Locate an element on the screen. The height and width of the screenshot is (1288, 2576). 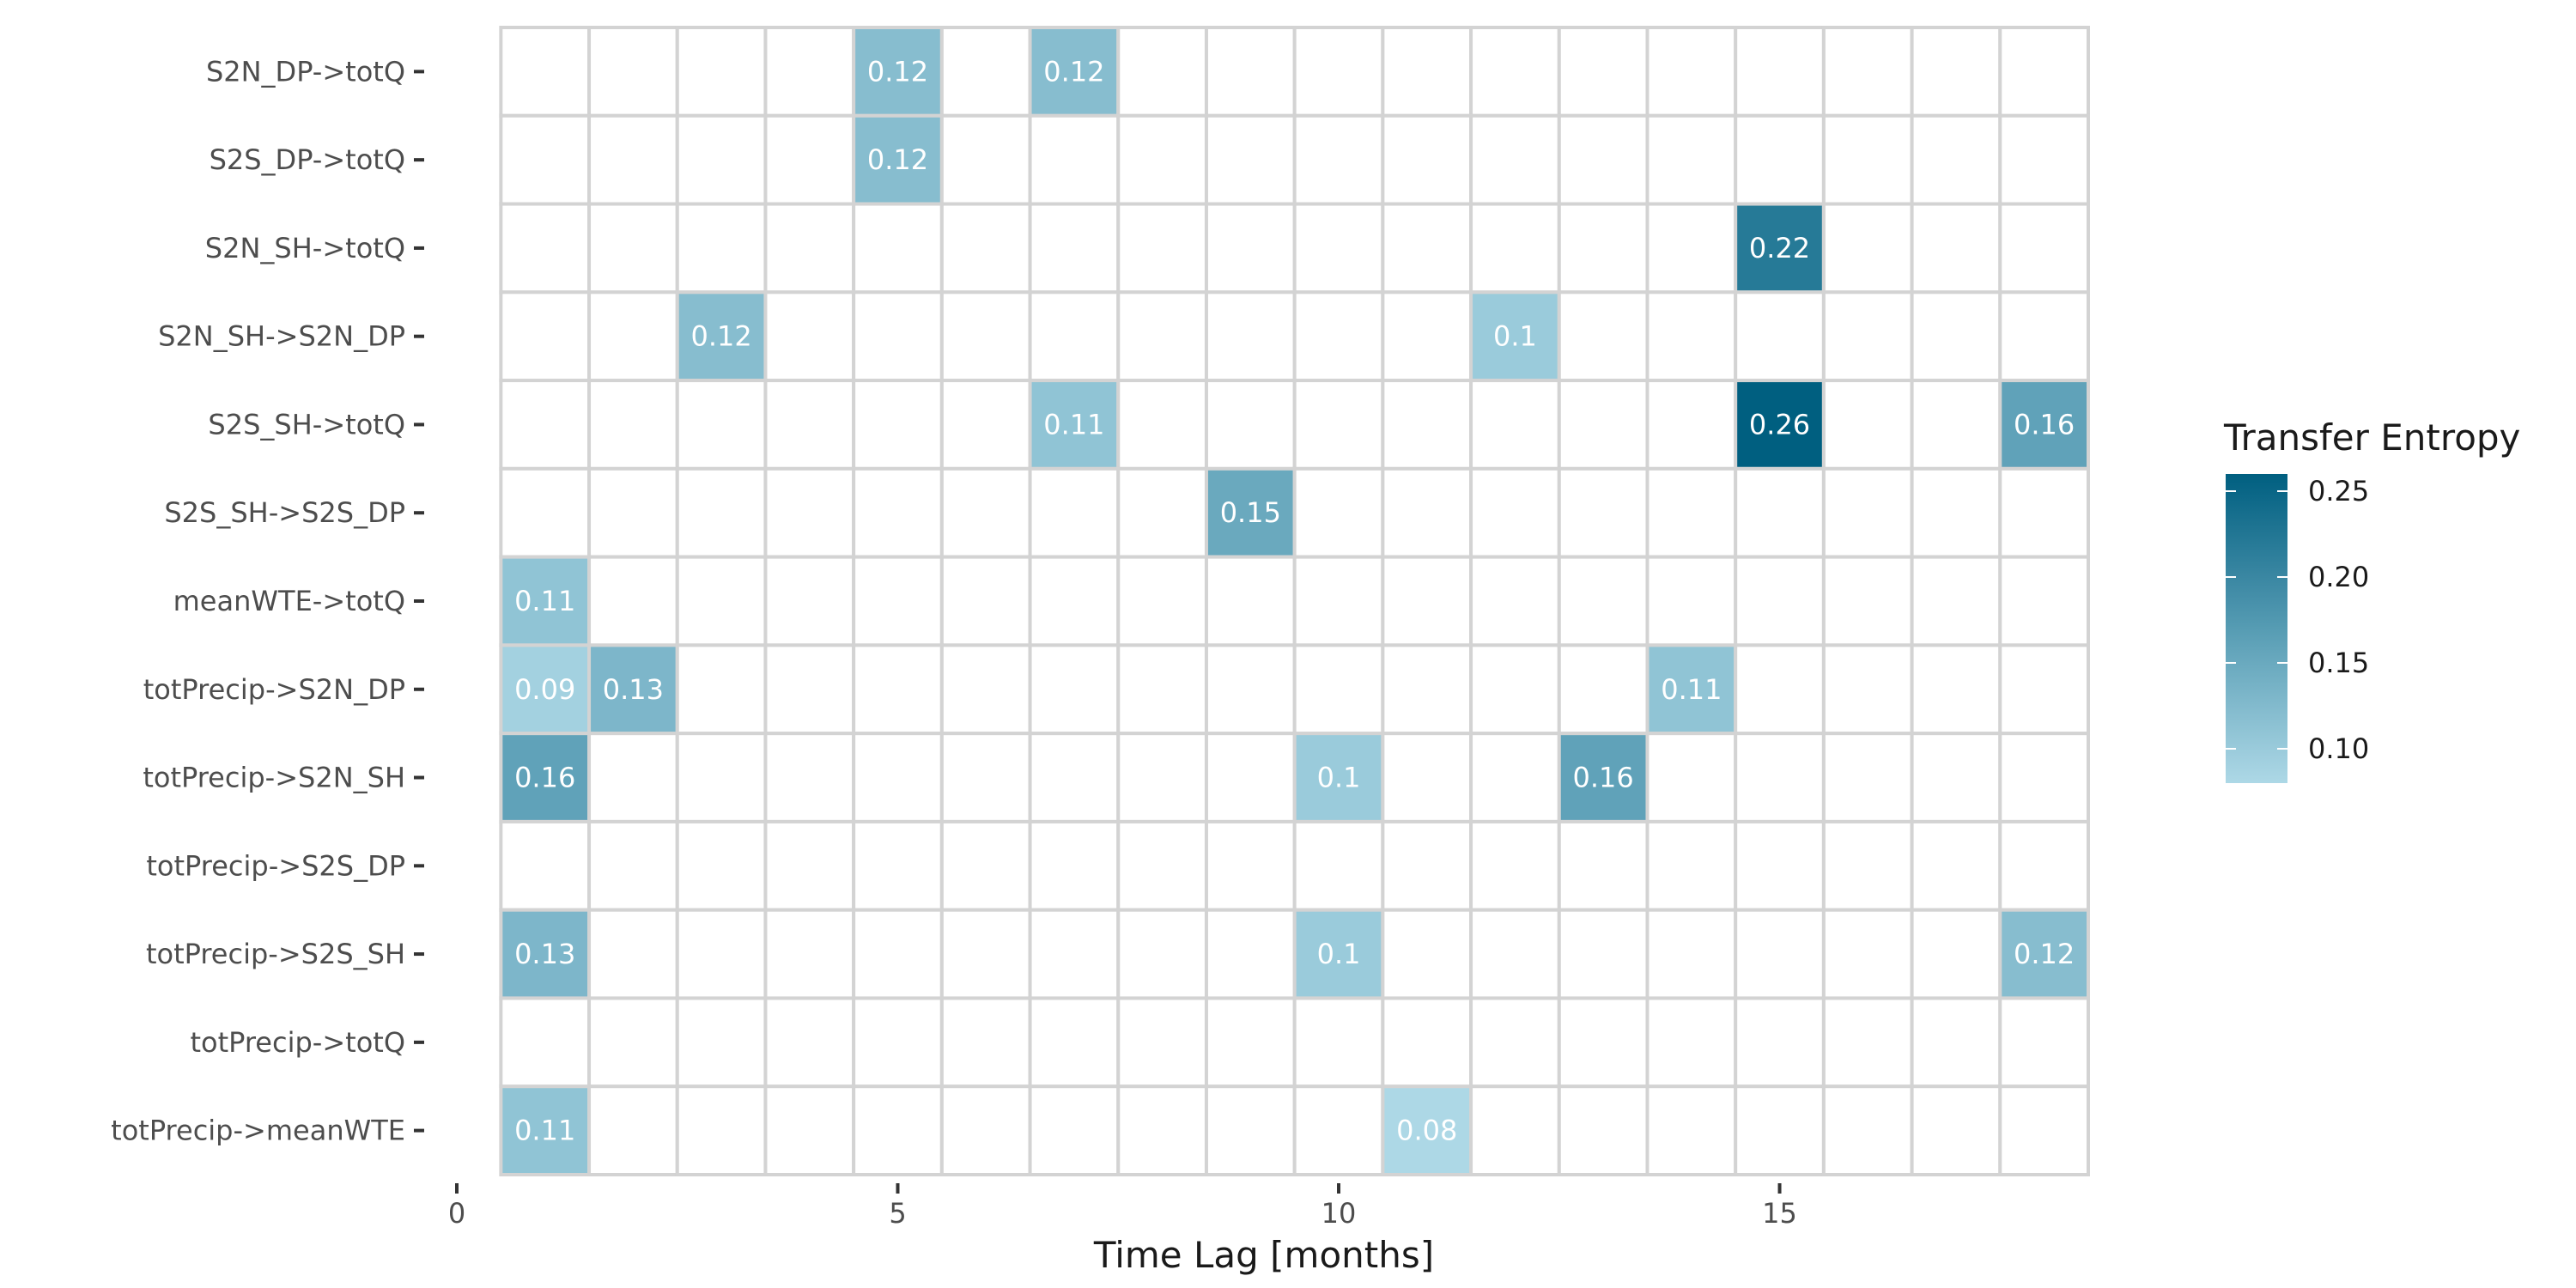
y-tick-label: totPrecip->S2S_SH is located at coordinates (275, 954).